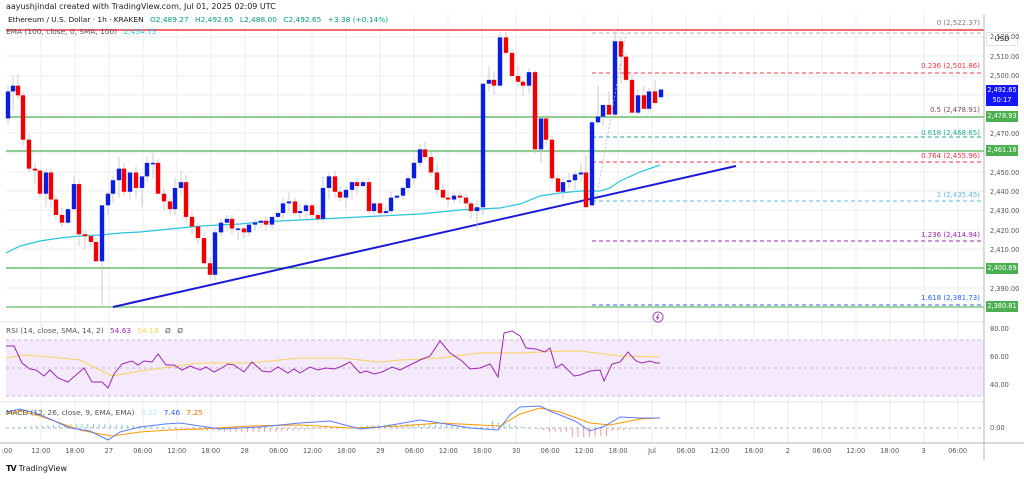  What do you see at coordinates (1002, 95) in the screenshot?
I see `current-price-tag: 2,492.65 50:17` at bounding box center [1002, 95].